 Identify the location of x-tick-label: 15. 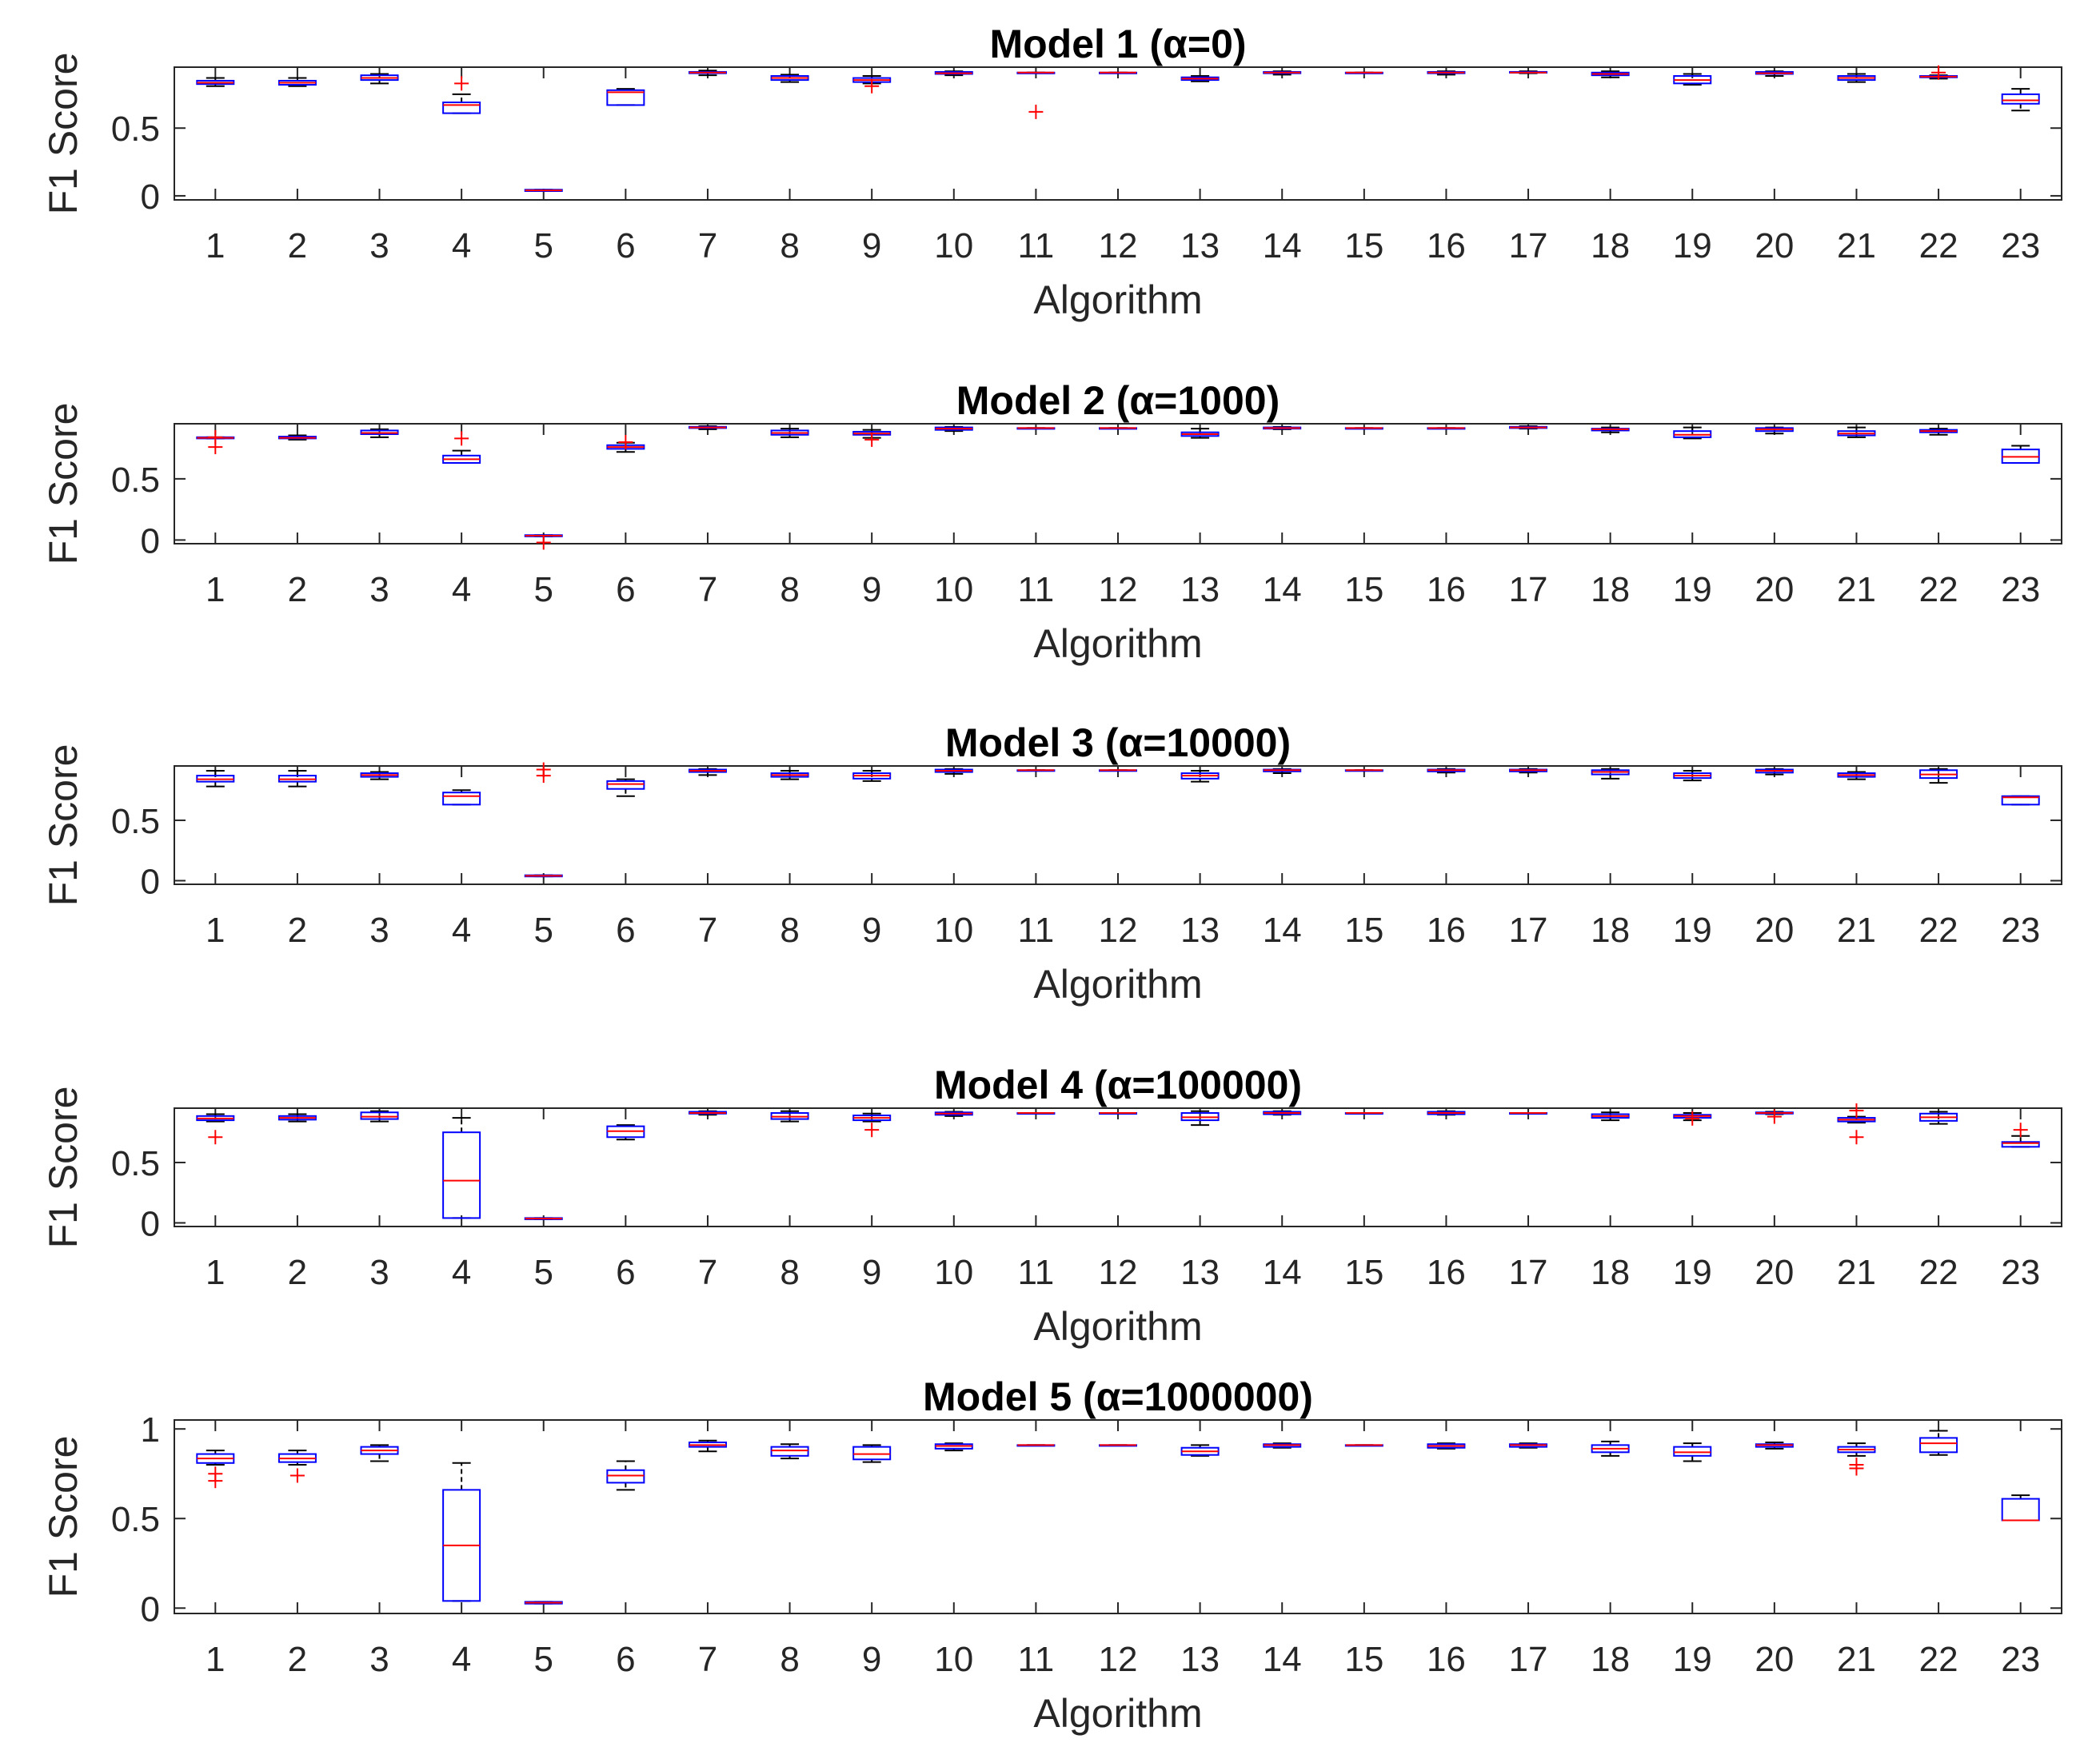
(1363, 590).